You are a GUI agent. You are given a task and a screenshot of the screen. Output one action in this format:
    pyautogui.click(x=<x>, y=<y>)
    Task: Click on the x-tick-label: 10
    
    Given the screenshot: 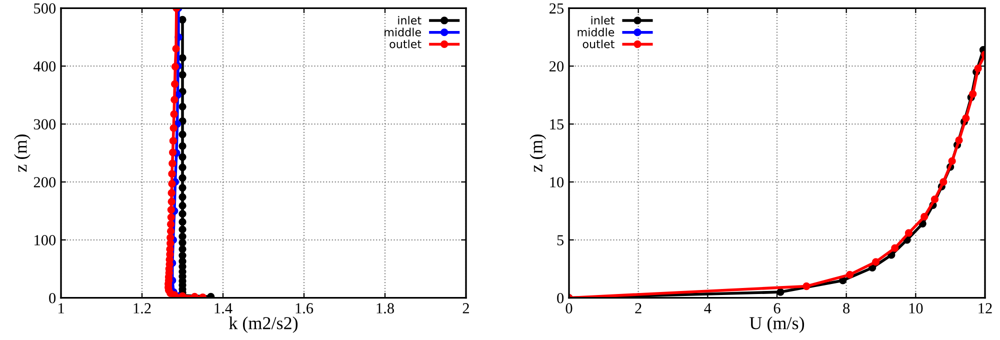 What is the action you would take?
    pyautogui.click(x=916, y=308)
    